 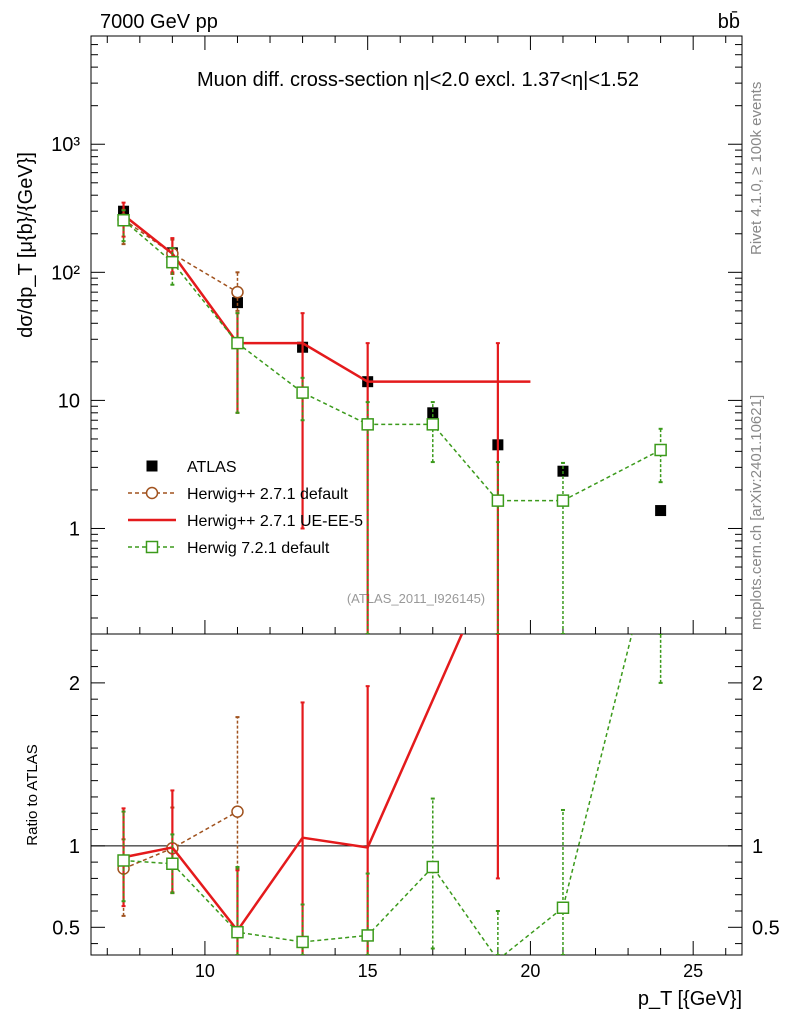 I want to click on x-tick-label: 20, so click(x=530, y=971).